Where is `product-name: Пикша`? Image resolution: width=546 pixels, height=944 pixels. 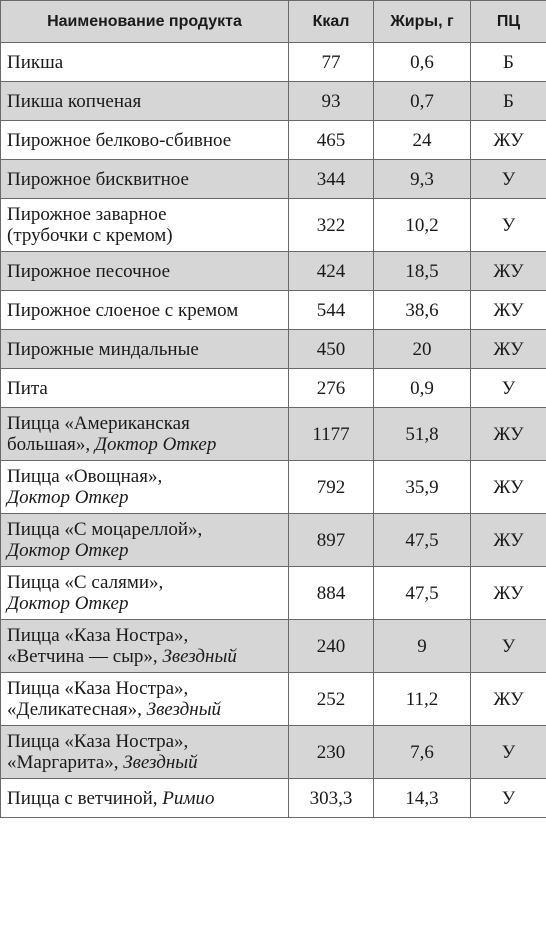 product-name: Пикша is located at coordinates (144, 62).